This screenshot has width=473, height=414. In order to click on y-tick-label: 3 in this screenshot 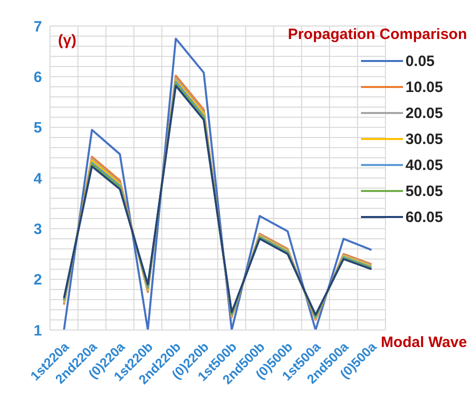, I will do `click(38, 229)`.